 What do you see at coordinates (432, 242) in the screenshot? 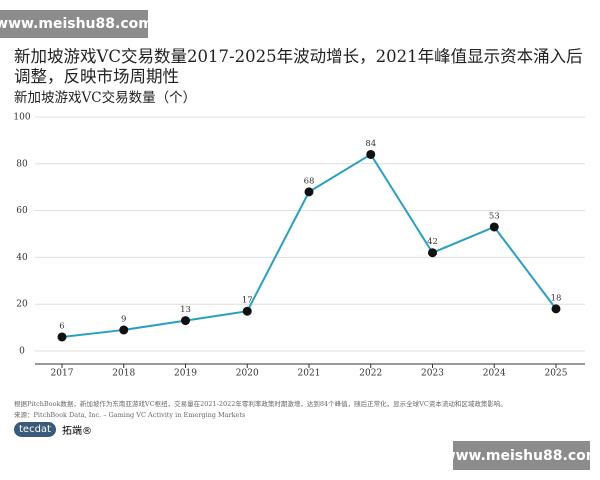
I see `value-label: 42` at bounding box center [432, 242].